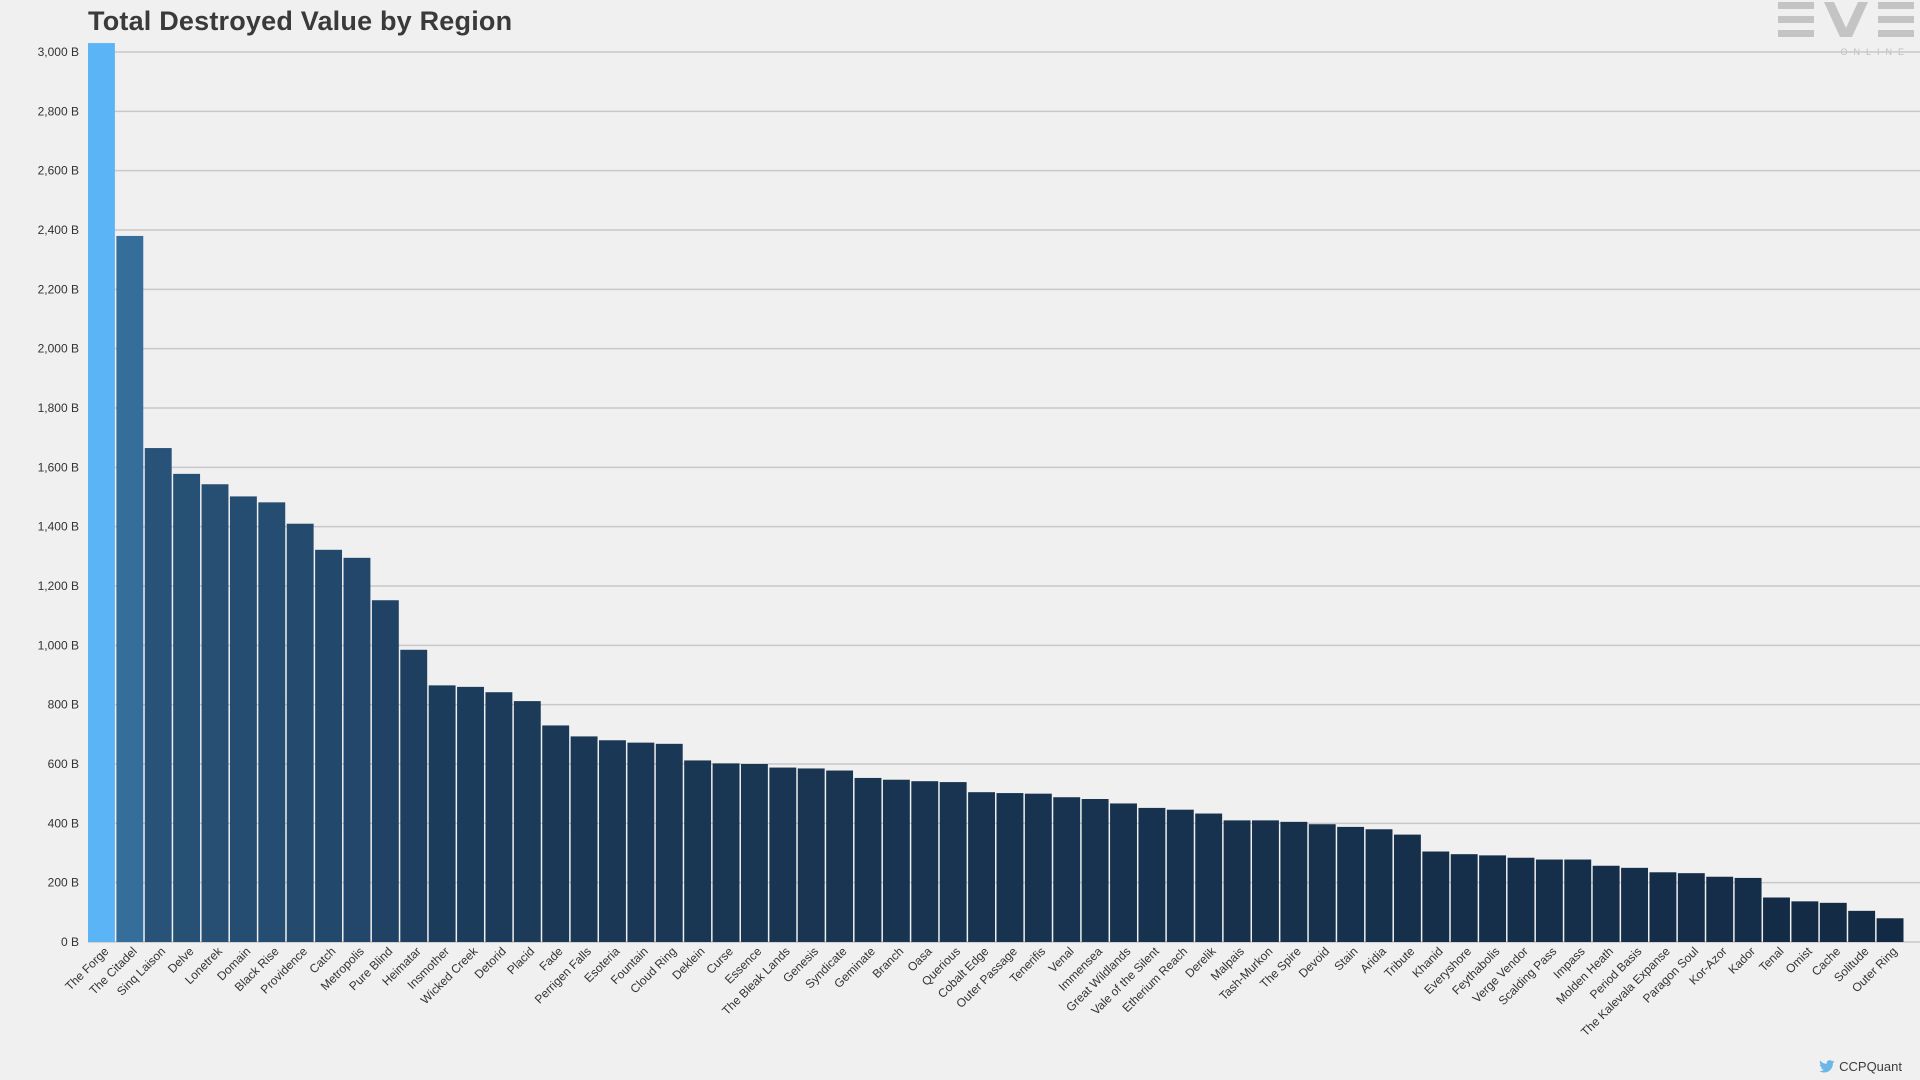  What do you see at coordinates (58, 408) in the screenshot?
I see `y-tick-label: 1,800 B` at bounding box center [58, 408].